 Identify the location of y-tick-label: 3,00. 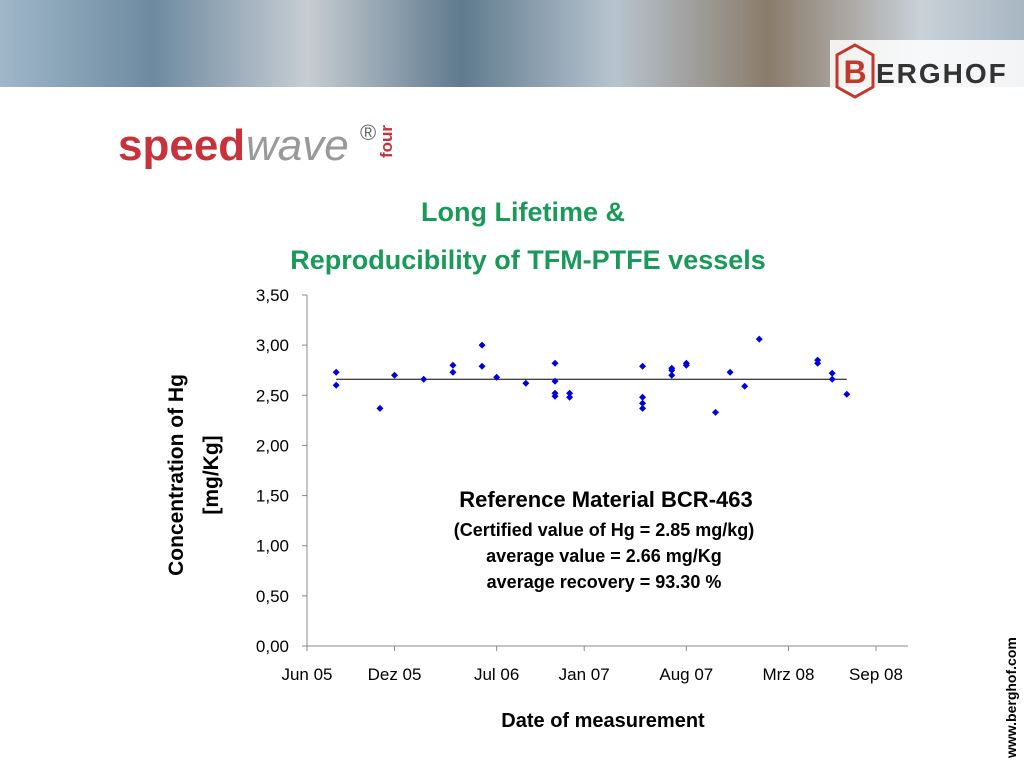
(272, 345).